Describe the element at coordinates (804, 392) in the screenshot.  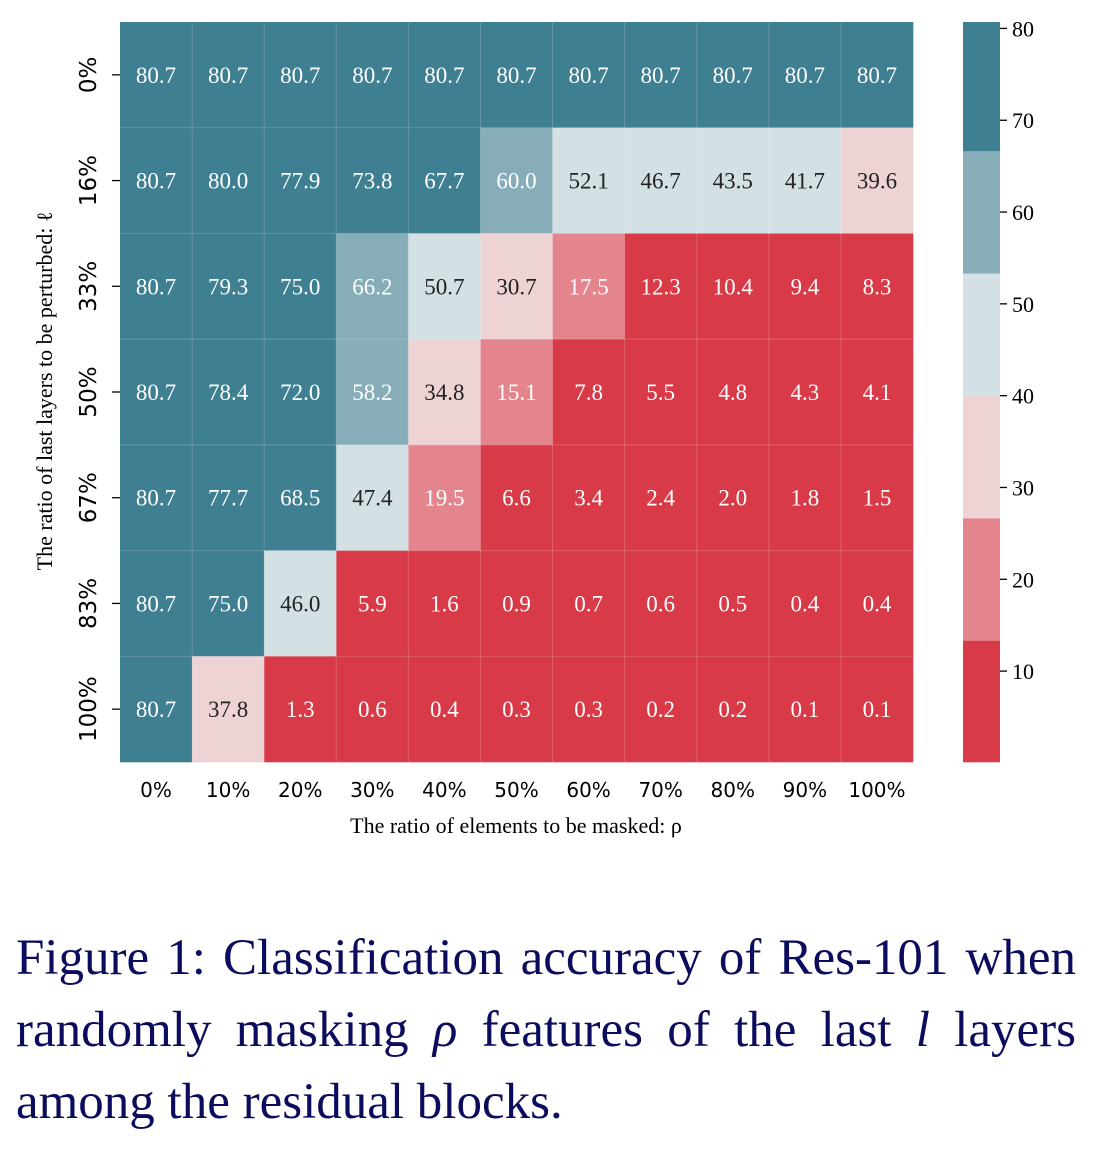
I see `cell-value-label: 4.3` at that location.